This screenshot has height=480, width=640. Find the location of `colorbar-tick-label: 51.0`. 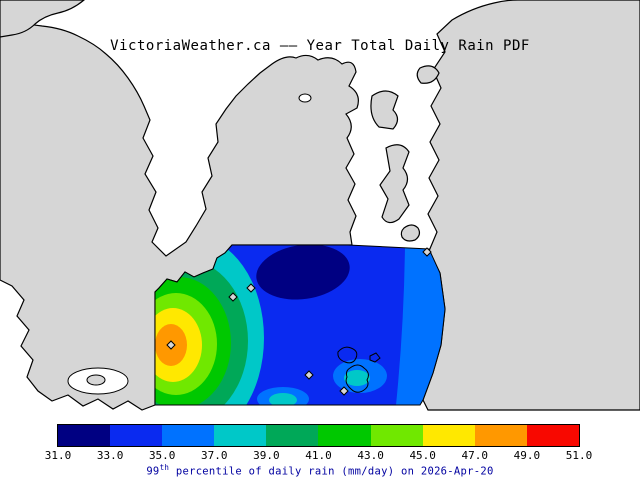

colorbar-tick-label: 51.0 is located at coordinates (579, 455).